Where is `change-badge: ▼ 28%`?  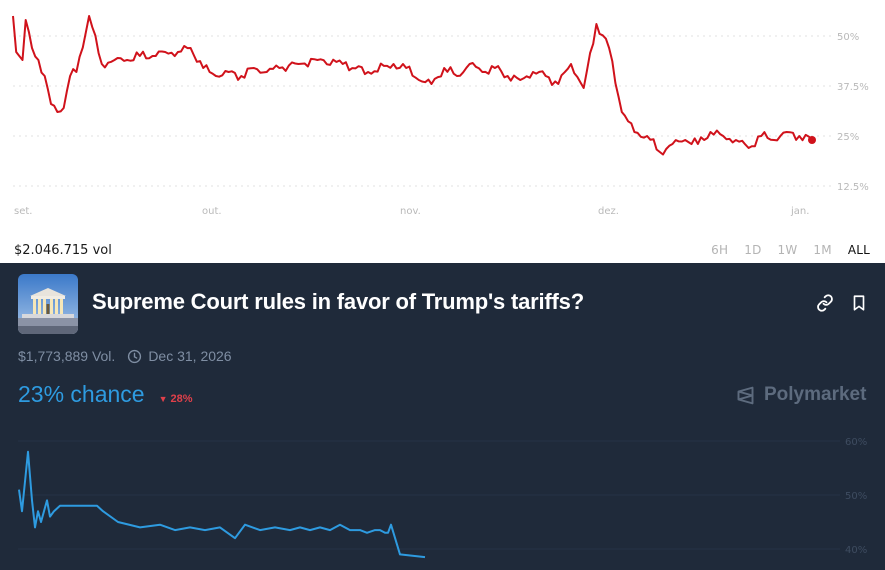
change-badge: ▼ 28% is located at coordinates (176, 399).